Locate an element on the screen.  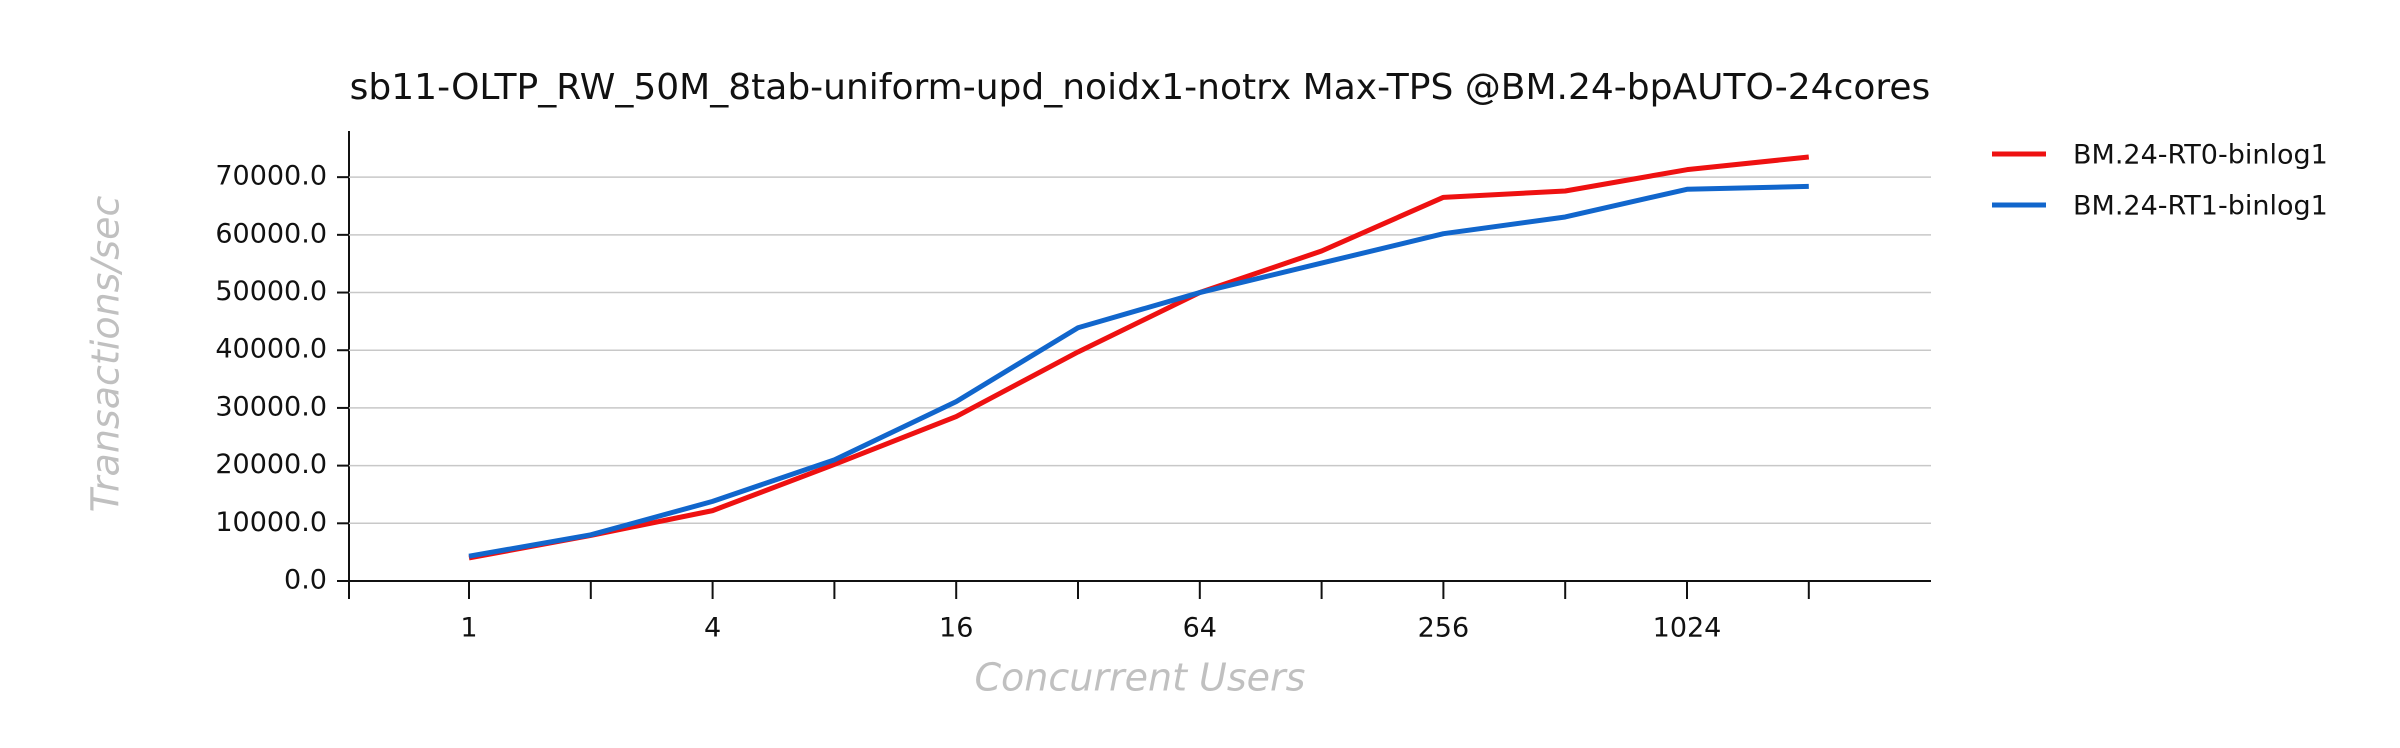
y-tick-label: 10000.0 is located at coordinates (271, 522).